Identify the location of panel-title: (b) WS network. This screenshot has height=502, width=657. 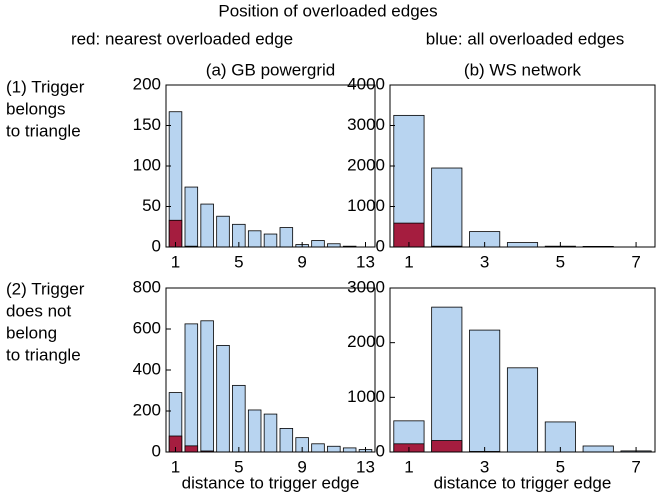
(523, 69).